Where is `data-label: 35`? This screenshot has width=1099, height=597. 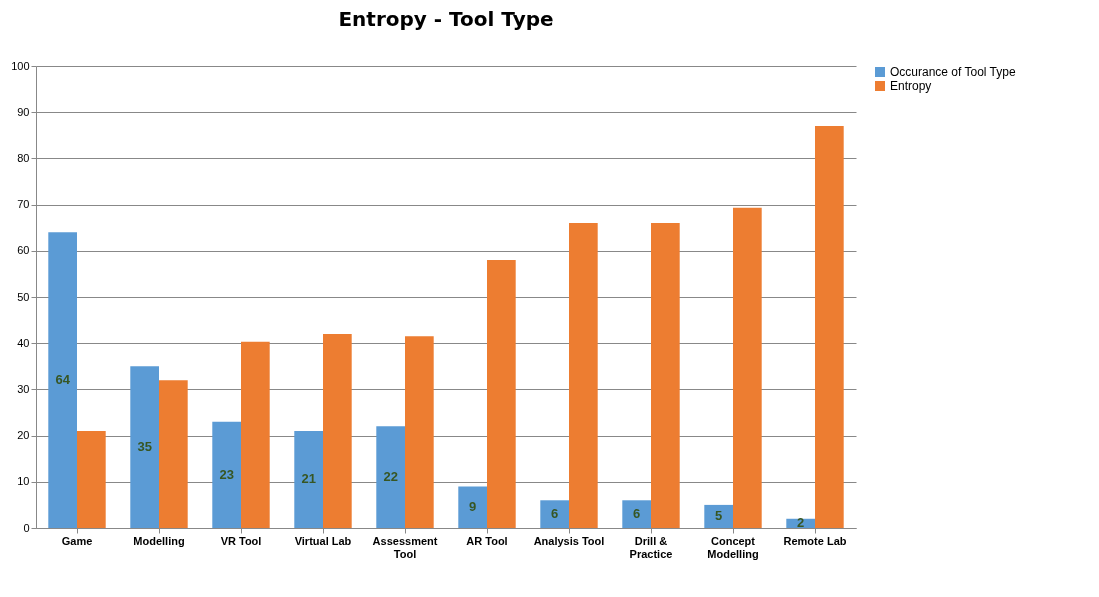 data-label: 35 is located at coordinates (144, 447).